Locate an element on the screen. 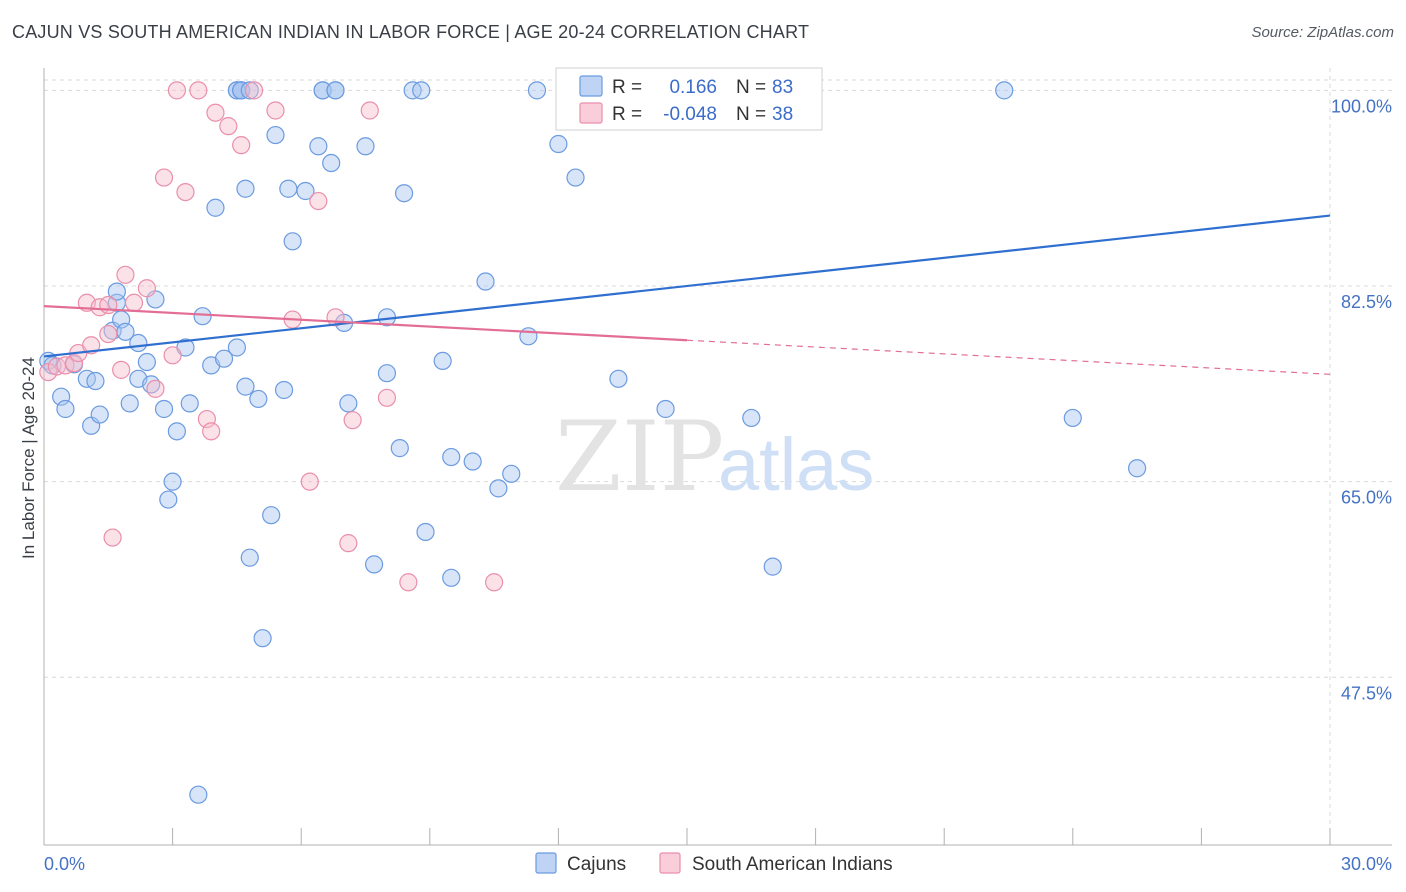 This screenshot has width=1406, height=892. y-tick-labels: 47.5% 65.0% 82.5% 100.0% is located at coordinates (1361, 399).